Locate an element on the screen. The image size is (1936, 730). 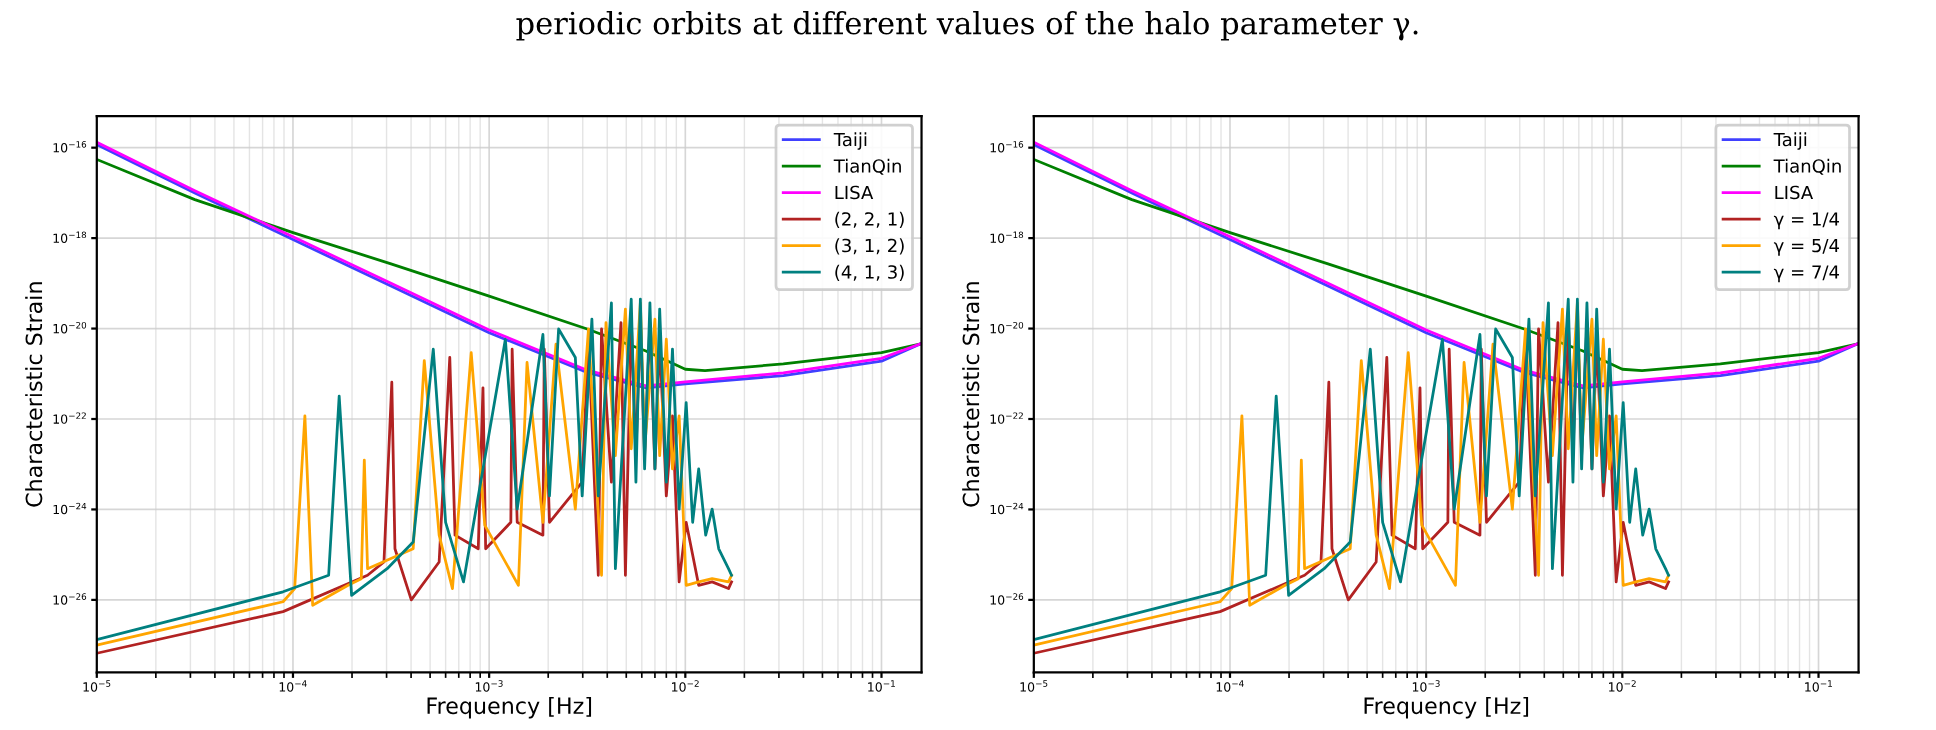
legend-label: γ = 1/4 is located at coordinates (1806, 221).